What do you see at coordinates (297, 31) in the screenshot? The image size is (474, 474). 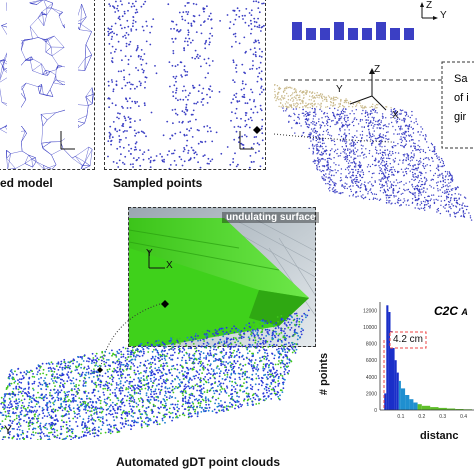 I see `top-girder-profile` at bounding box center [297, 31].